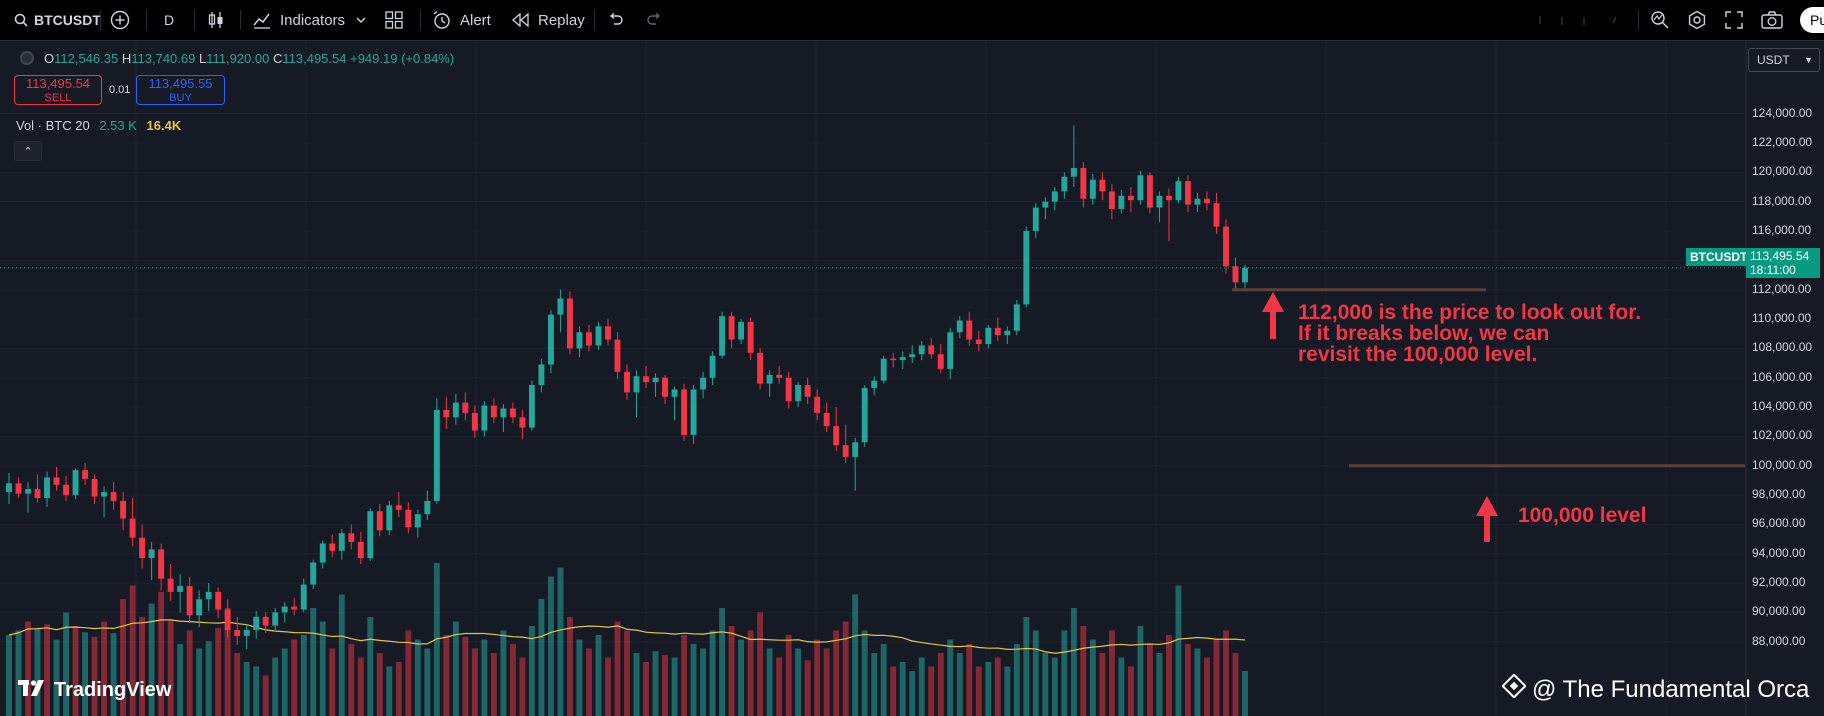 Image resolution: width=1824 pixels, height=716 pixels. Describe the element at coordinates (1782, 171) in the screenshot. I see `price-axis-label: 120,000.00` at that location.